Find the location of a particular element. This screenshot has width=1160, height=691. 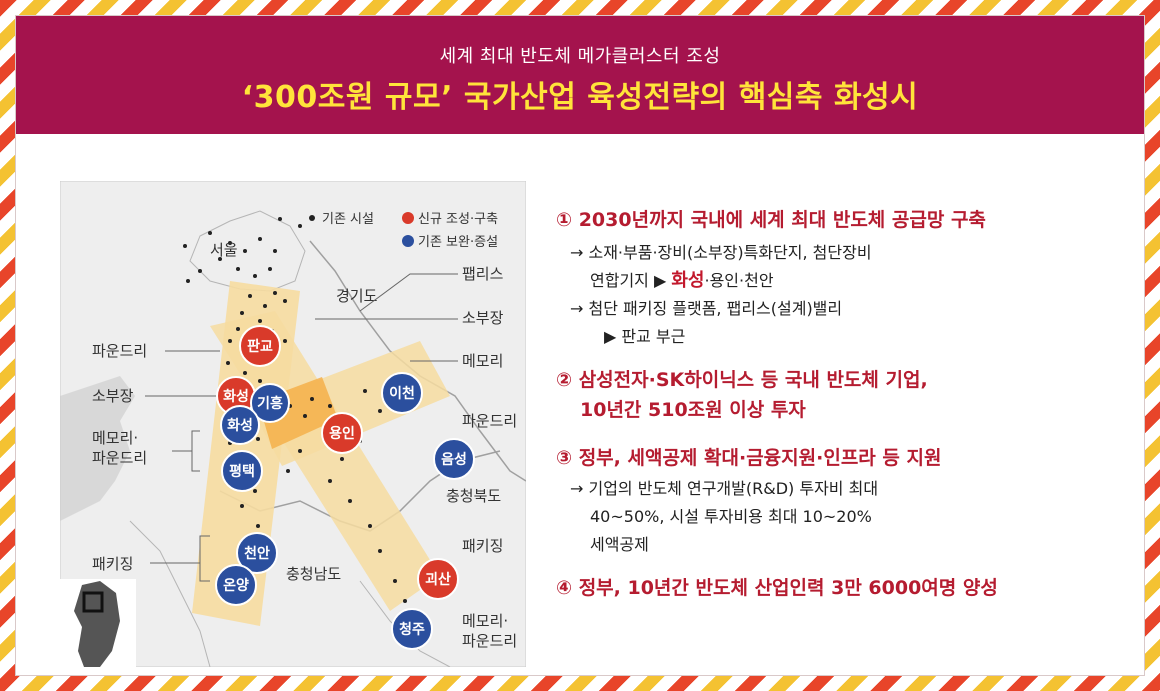

city-onyang: 온양 is located at coordinates (236, 585).